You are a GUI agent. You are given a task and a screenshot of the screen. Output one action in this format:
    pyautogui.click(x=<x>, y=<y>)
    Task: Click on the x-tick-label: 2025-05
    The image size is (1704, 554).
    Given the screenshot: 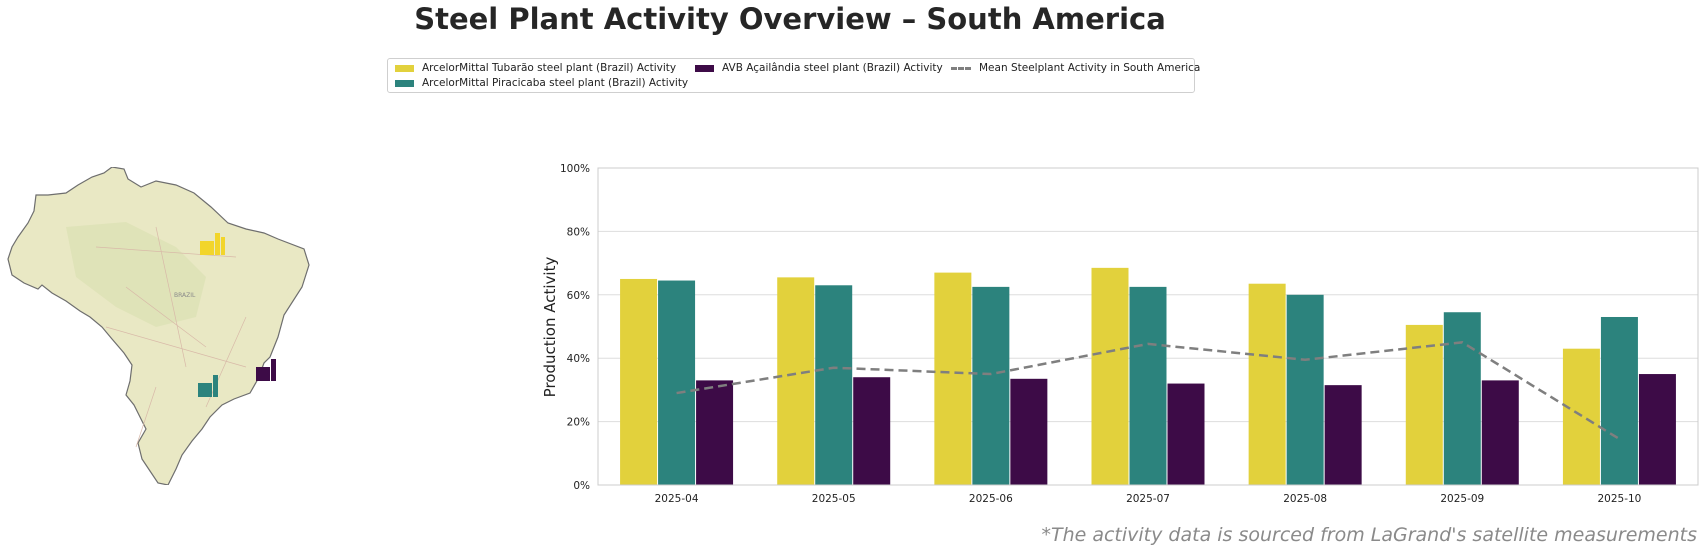 What is the action you would take?
    pyautogui.click(x=834, y=499)
    